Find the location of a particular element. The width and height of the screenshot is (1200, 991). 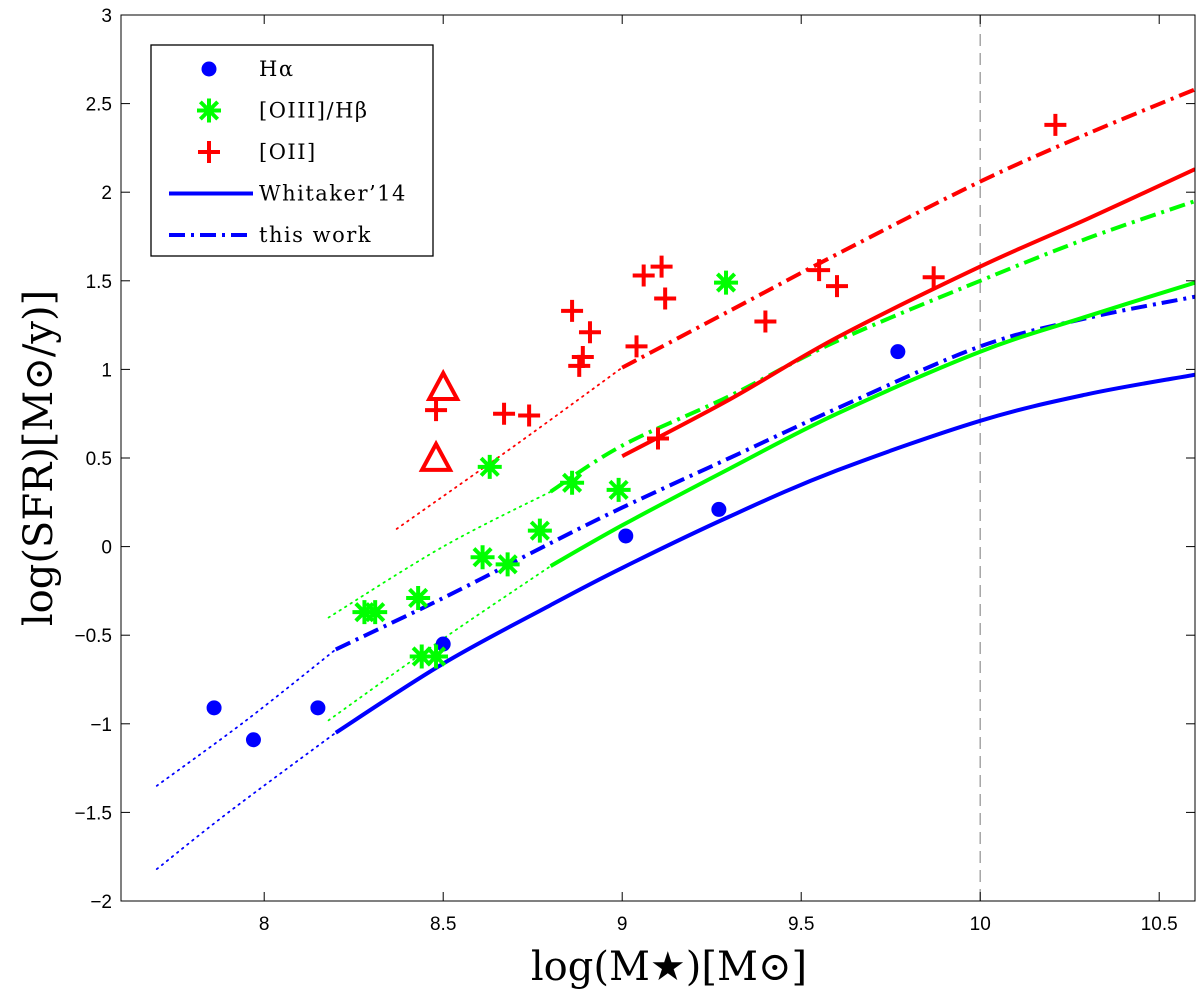

y-tick-label: 0.5 is located at coordinates (99, 459).